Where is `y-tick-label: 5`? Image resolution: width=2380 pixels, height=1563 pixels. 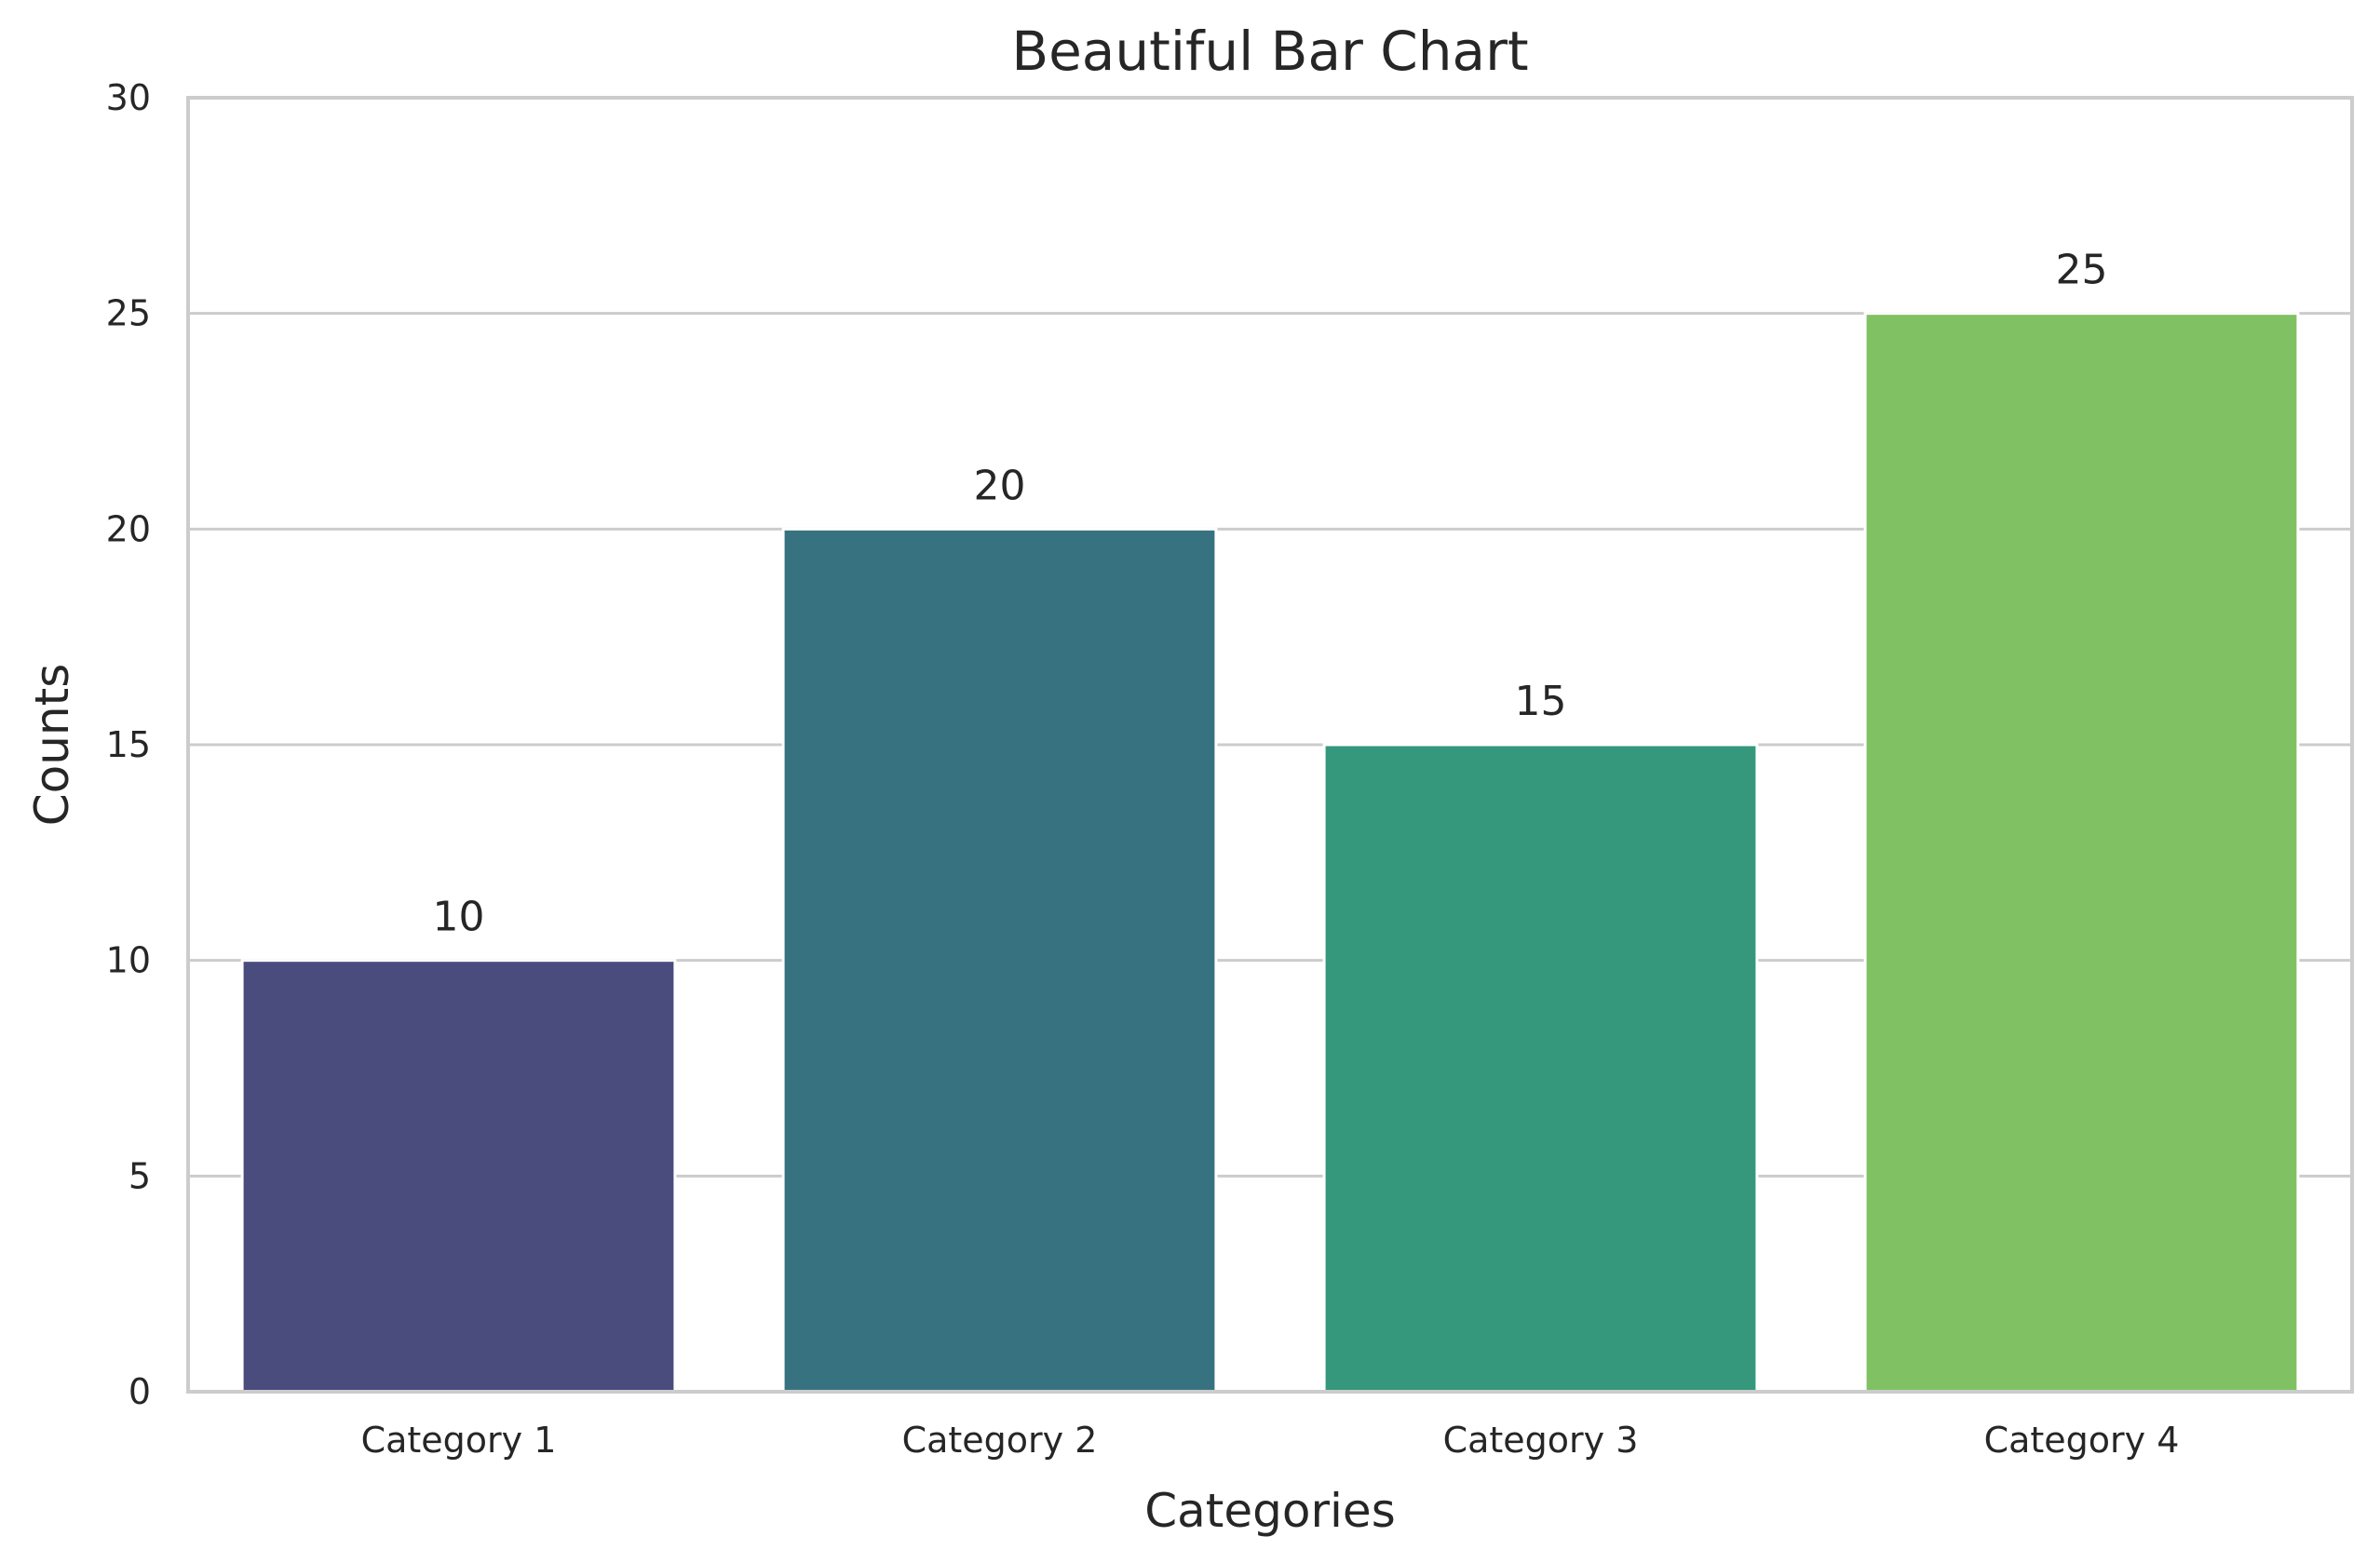 y-tick-label: 5 is located at coordinates (139, 1176).